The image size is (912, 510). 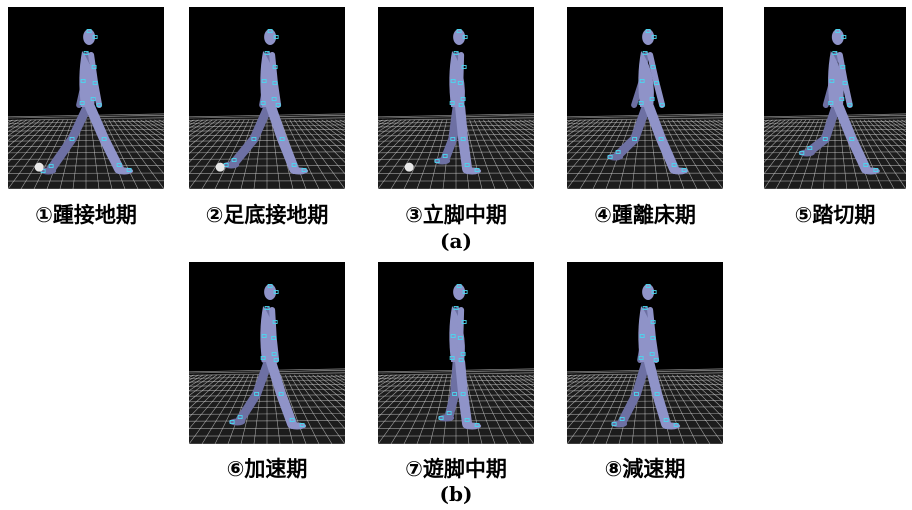 I want to click on panel-heel-strike, so click(x=86, y=98).